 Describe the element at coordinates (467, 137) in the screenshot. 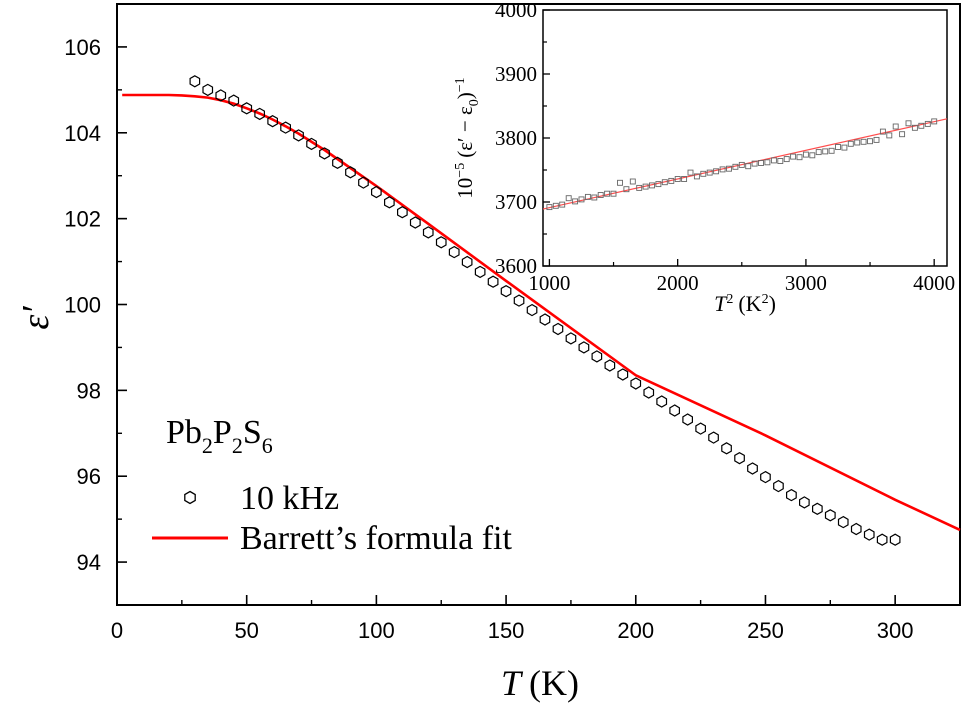

I see `inset-y-axis-label: 10−5(ε′ − ε0)−1` at that location.